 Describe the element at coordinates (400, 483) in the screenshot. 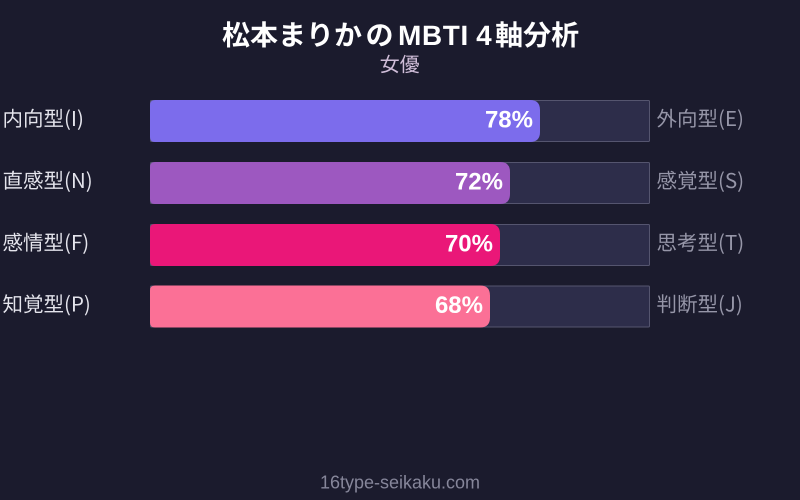

I see `svg-text: 16type-seikaku.com` at that location.